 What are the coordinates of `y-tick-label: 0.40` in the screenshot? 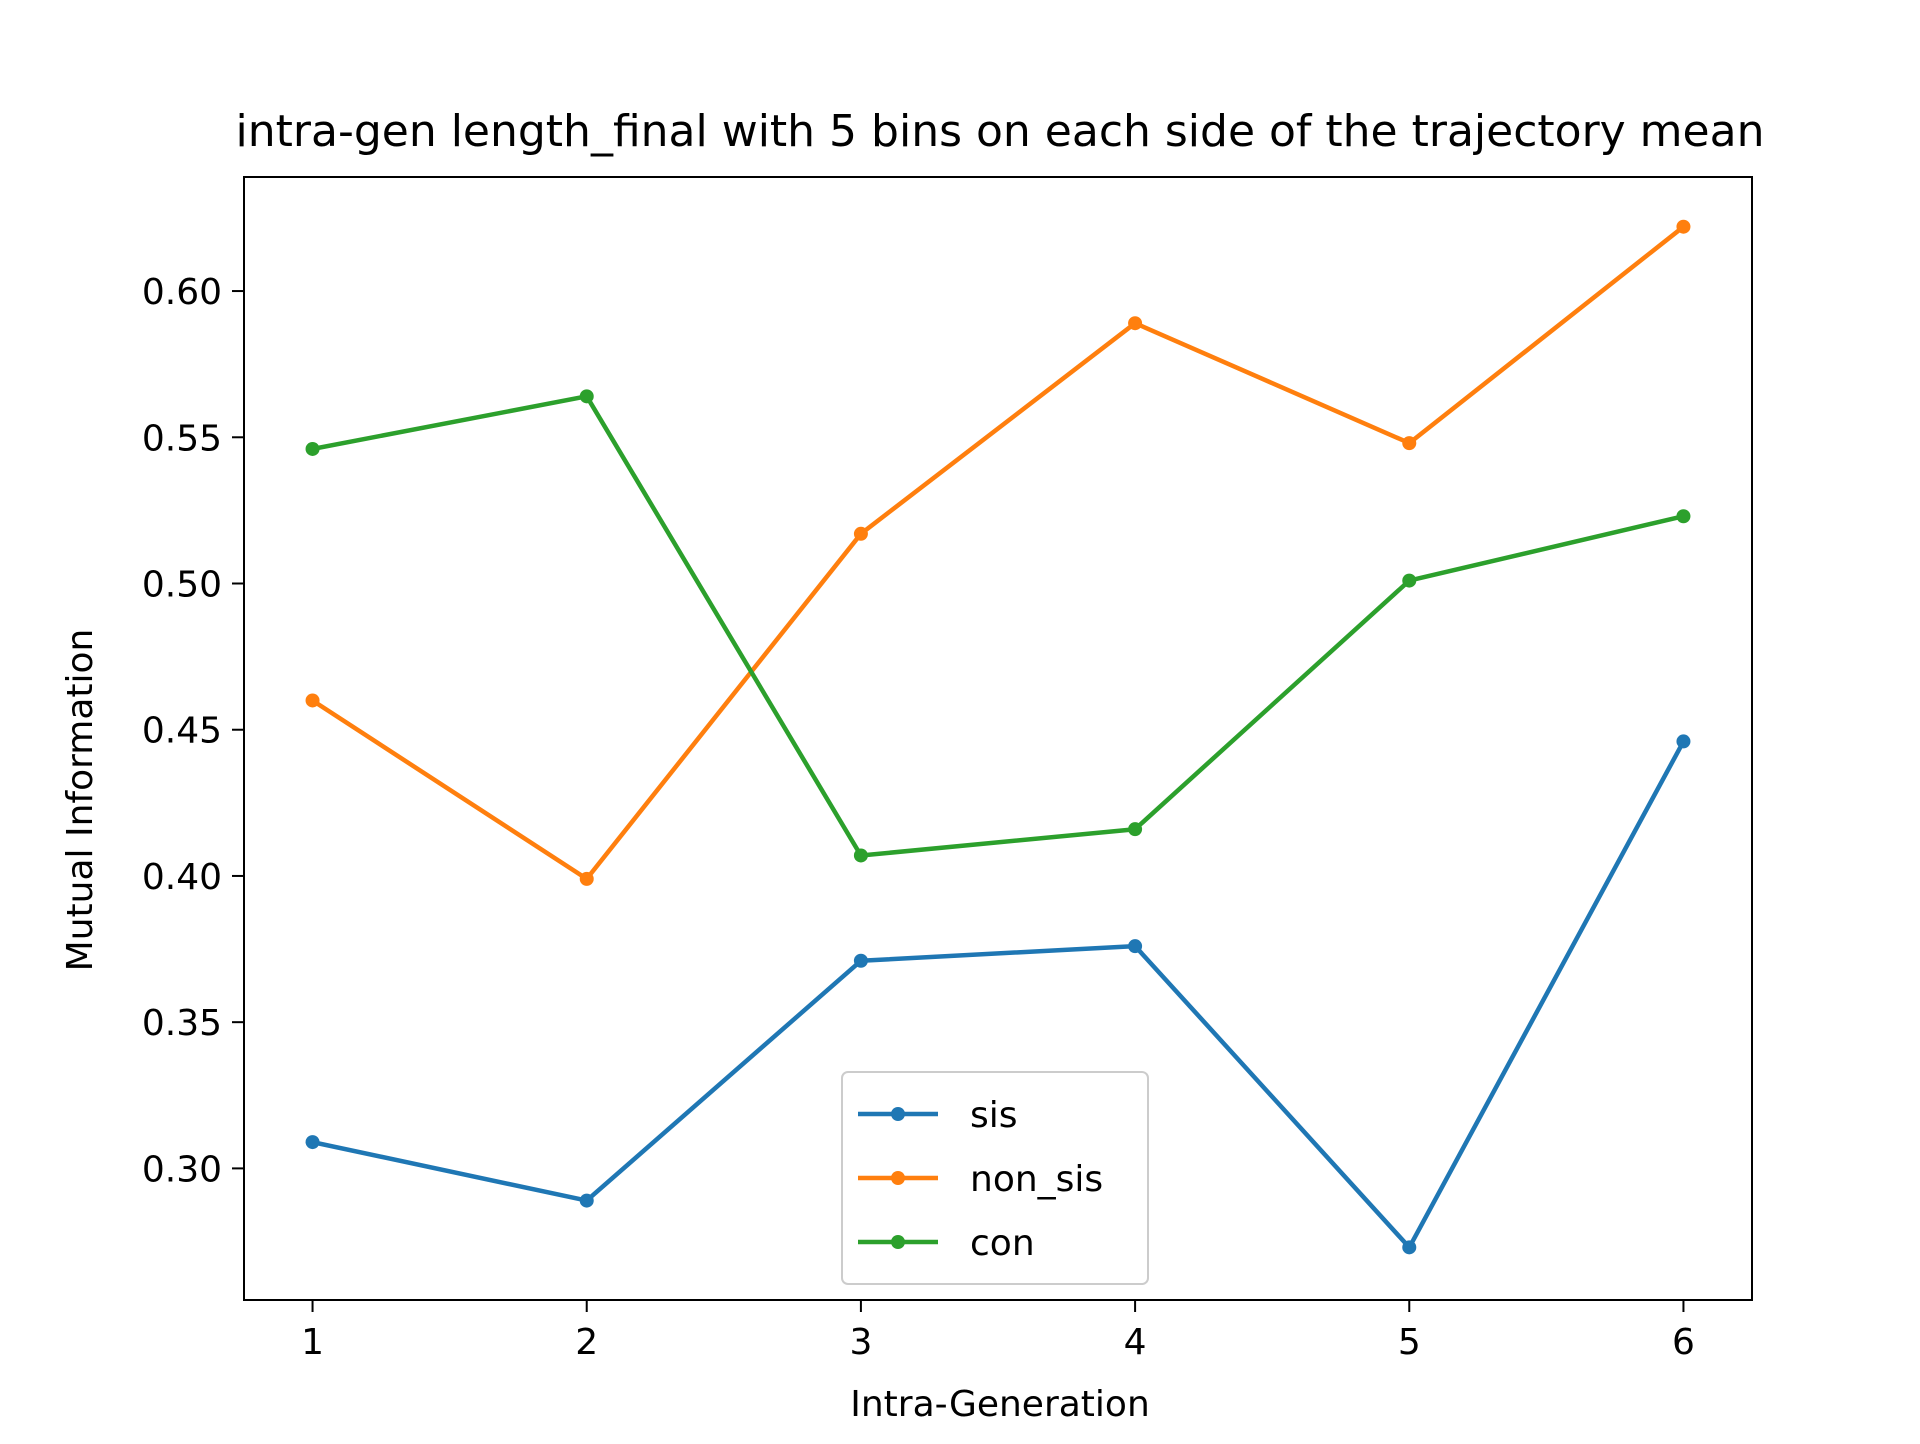 It's located at (182, 877).